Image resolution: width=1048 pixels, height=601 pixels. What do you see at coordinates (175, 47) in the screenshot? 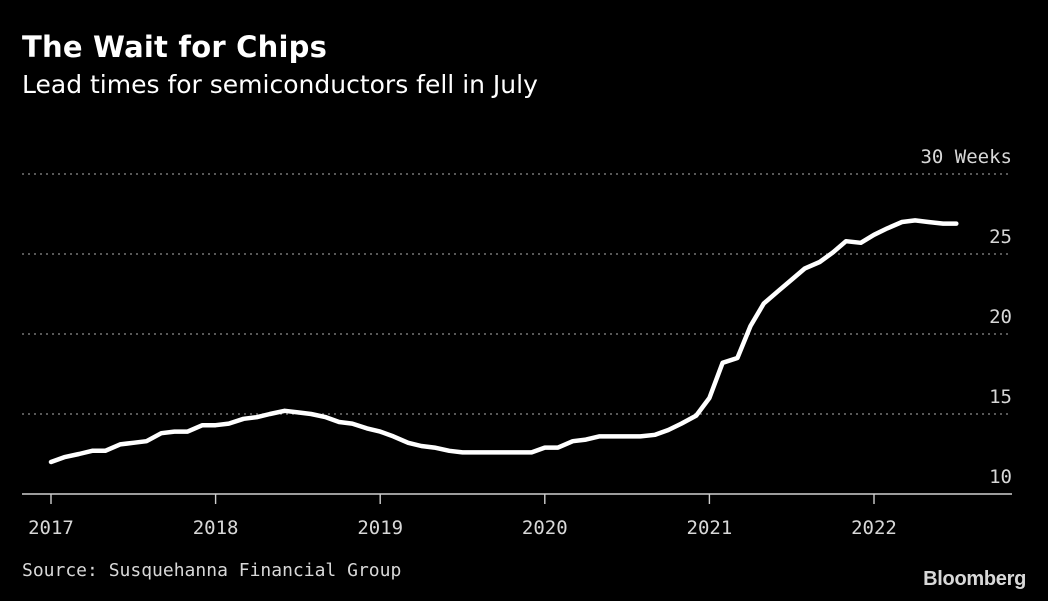
I see `chart-title: The Wait for Chips` at bounding box center [175, 47].